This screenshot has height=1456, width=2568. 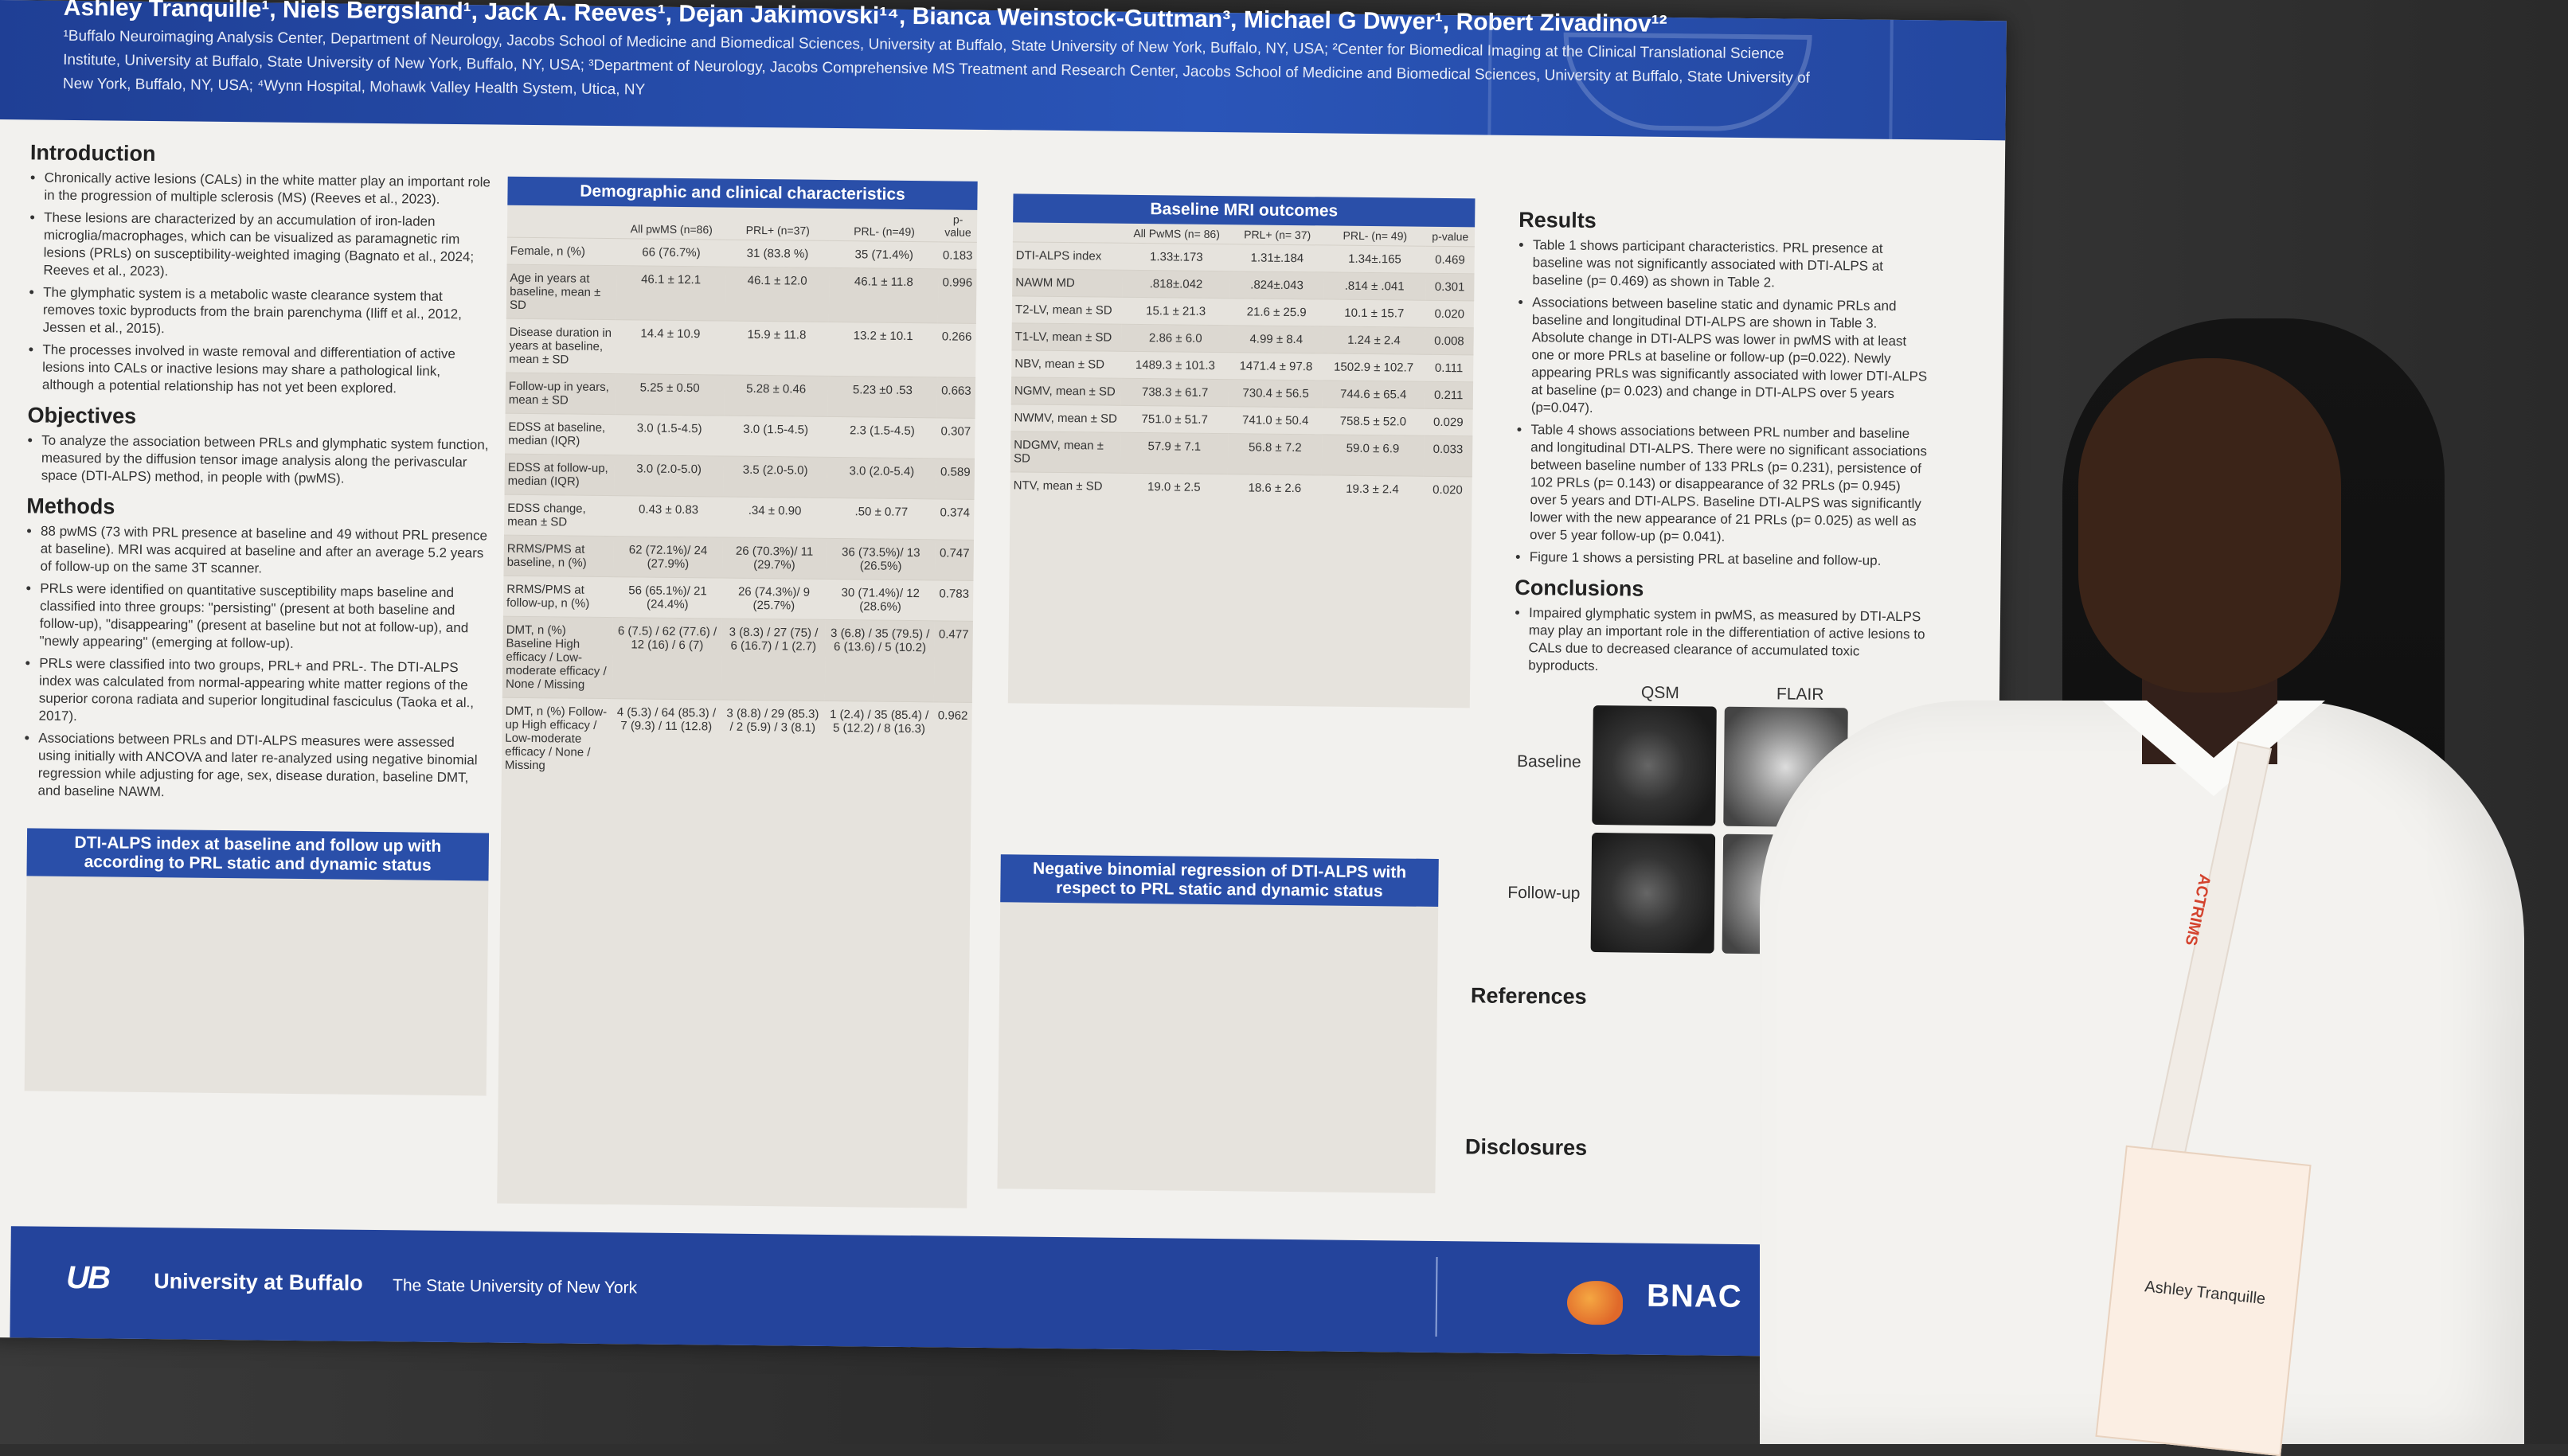 I want to click on university-subtitle: The State University of New York, so click(x=515, y=1287).